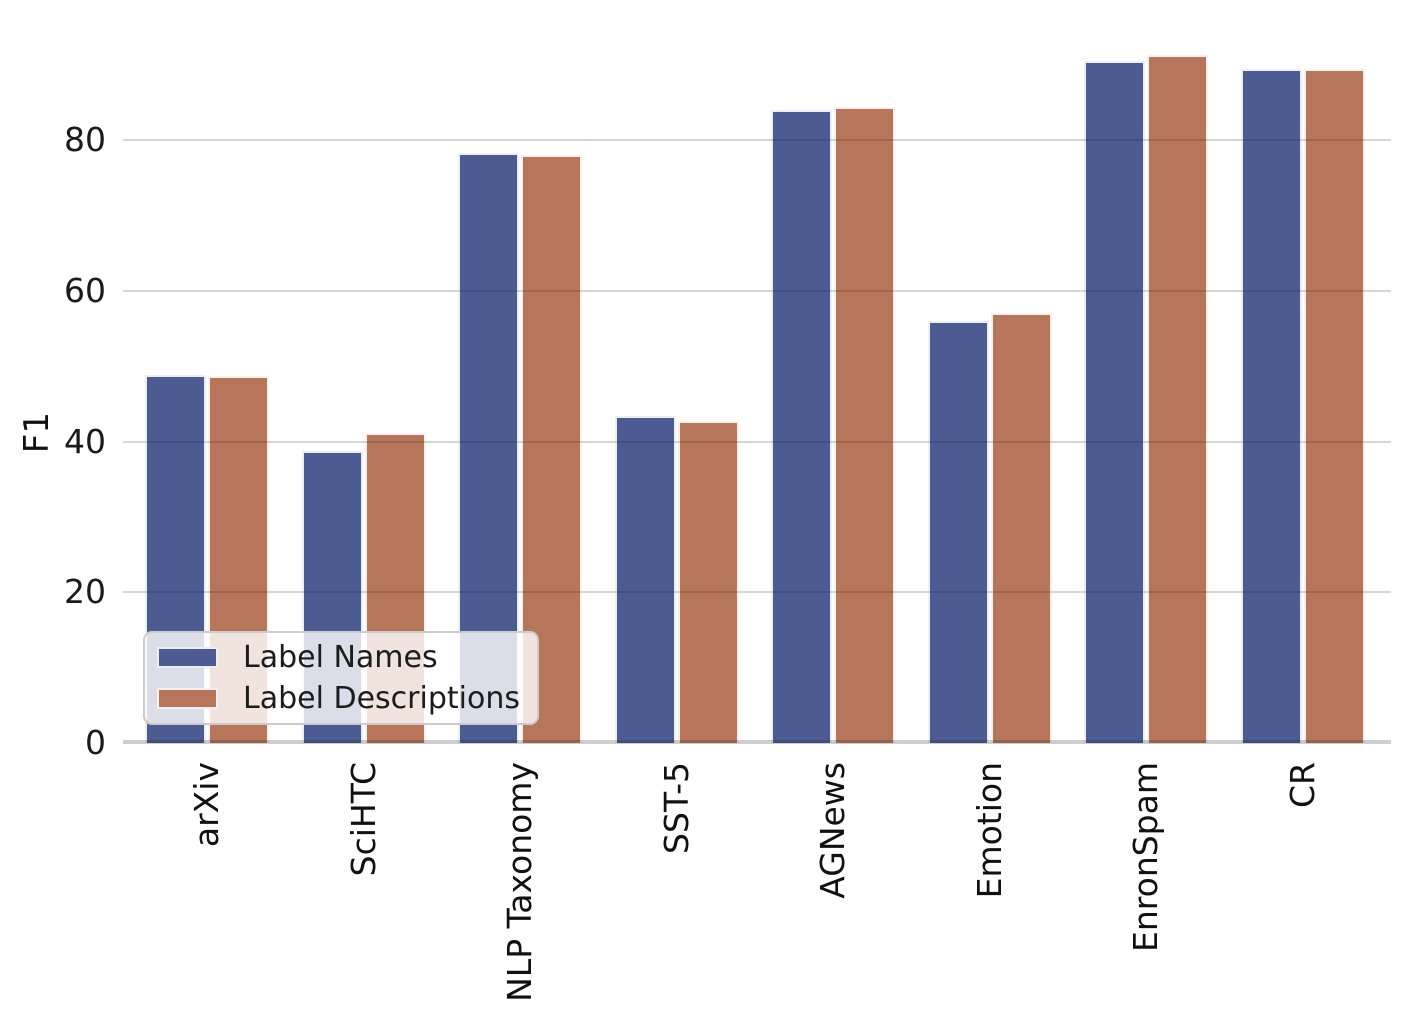 Image resolution: width=1405 pixels, height=1013 pixels. Describe the element at coordinates (757, 742) in the screenshot. I see `x-axis-line` at that location.